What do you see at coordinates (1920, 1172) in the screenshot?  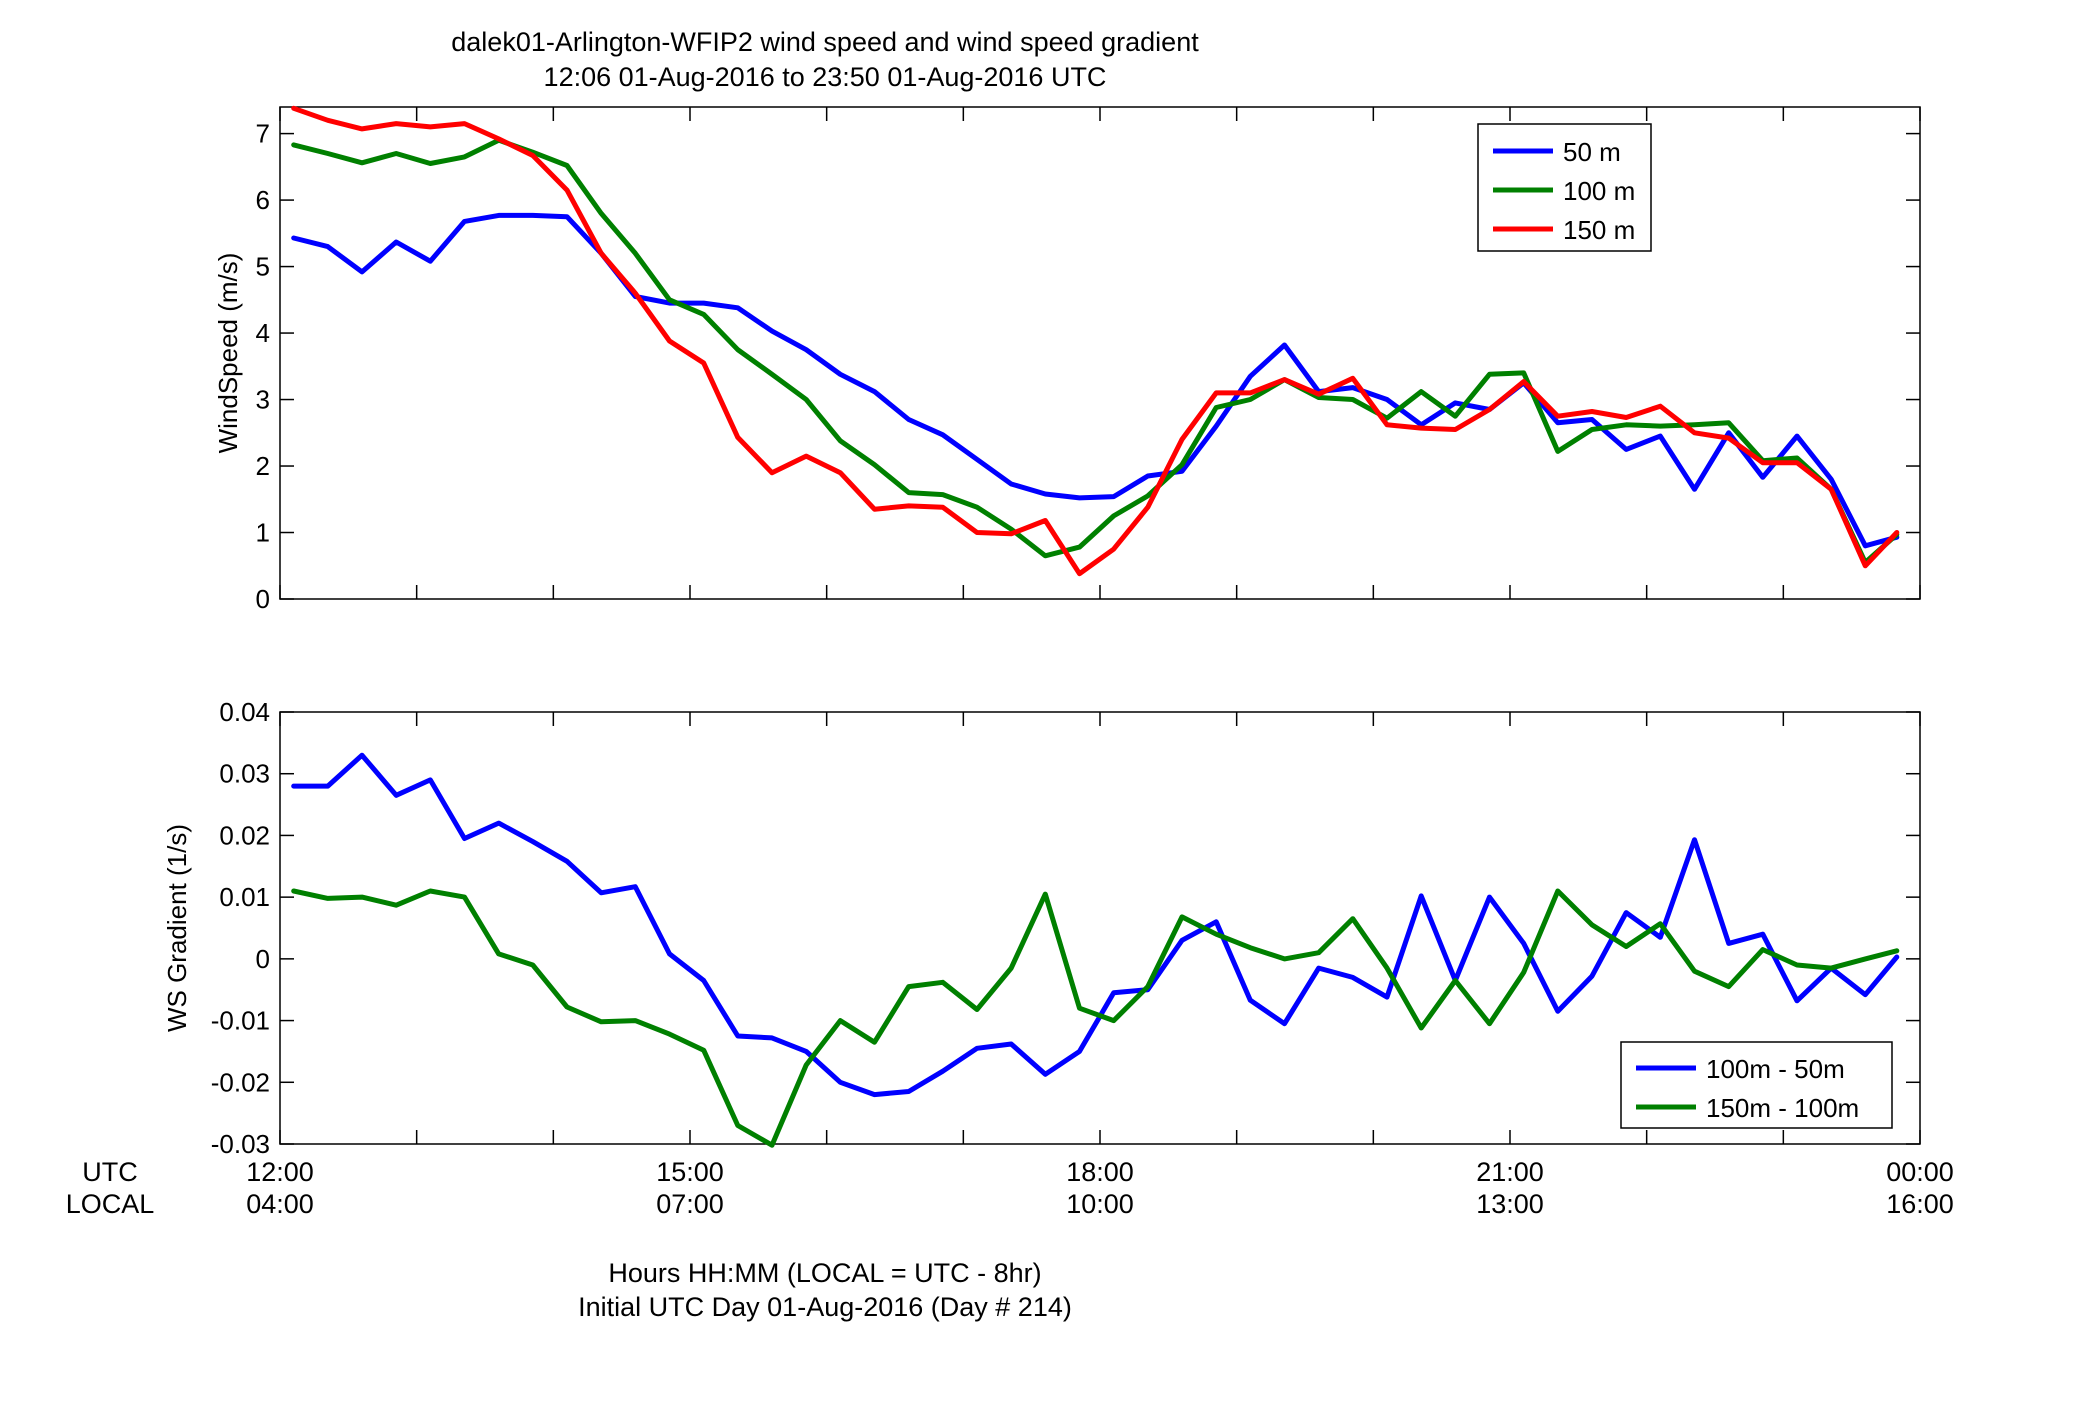 I see `x-tick-label-utc: 00:00` at bounding box center [1920, 1172].